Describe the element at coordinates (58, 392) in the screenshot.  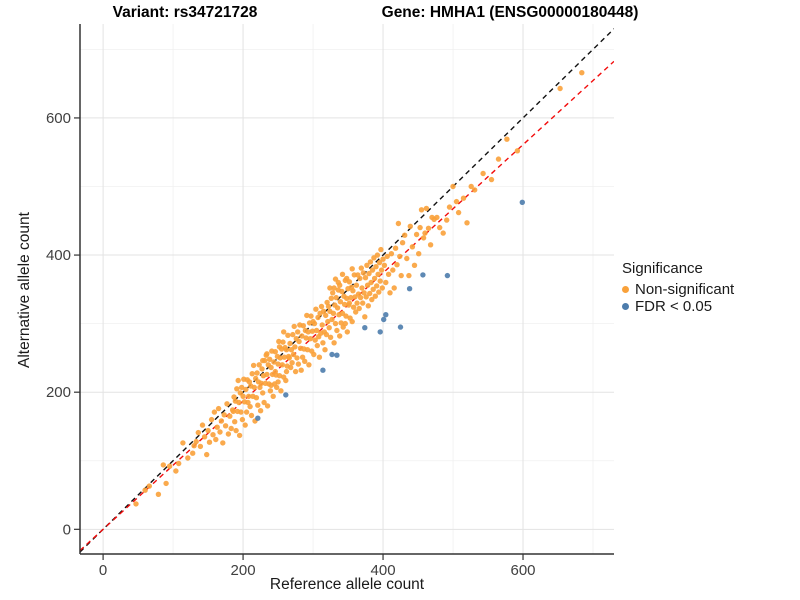
I see `y-tick-label: 200` at that location.